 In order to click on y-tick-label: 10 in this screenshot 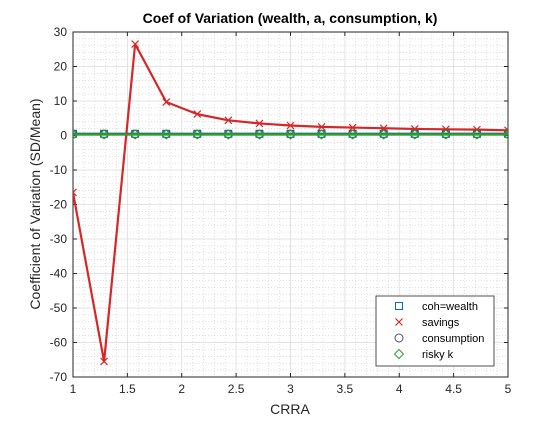, I will do `click(61, 101)`.